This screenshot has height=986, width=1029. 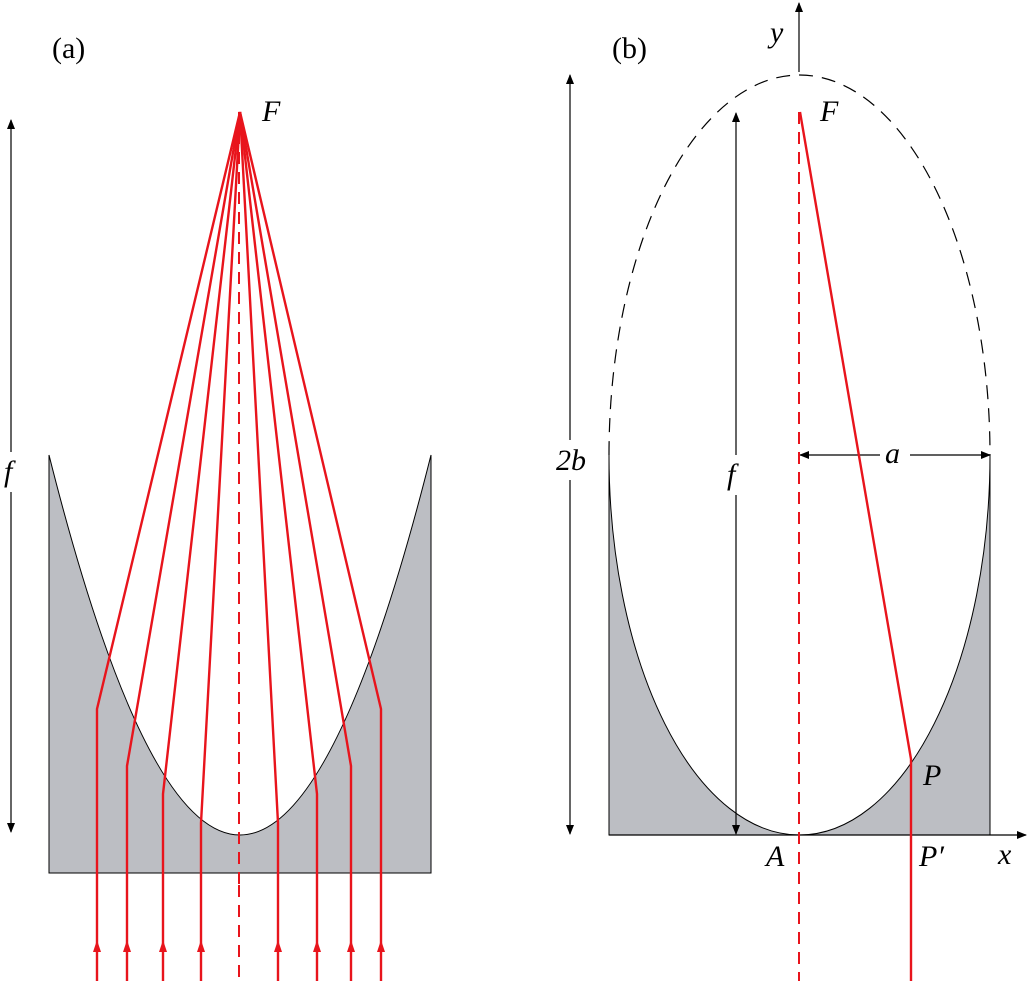 I want to click on semi-axis-label: a, so click(x=892, y=453).